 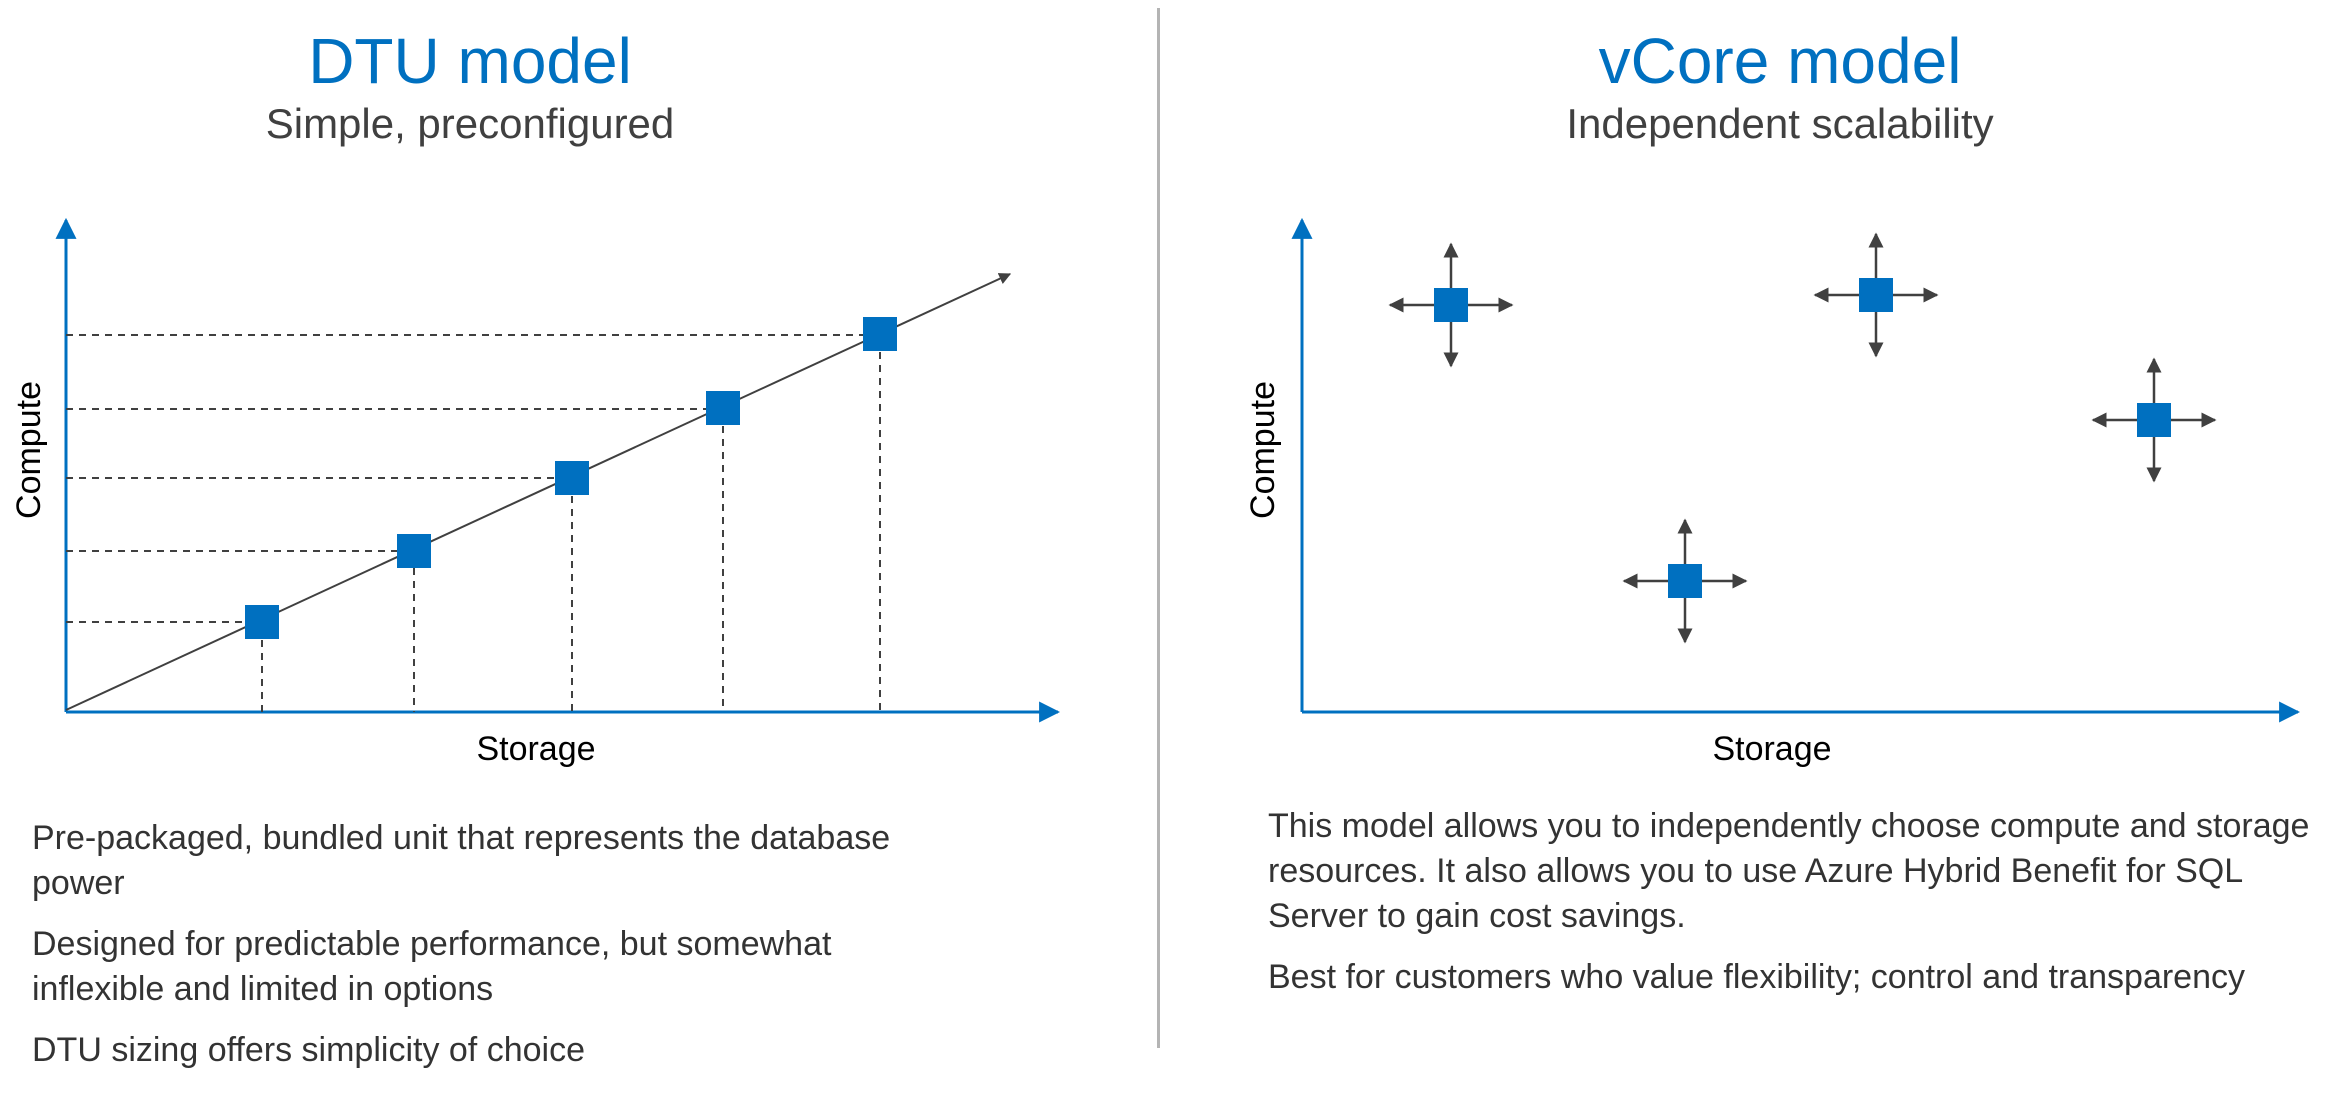 I want to click on vcore-x-axis-label: Storage, so click(x=1771, y=749).